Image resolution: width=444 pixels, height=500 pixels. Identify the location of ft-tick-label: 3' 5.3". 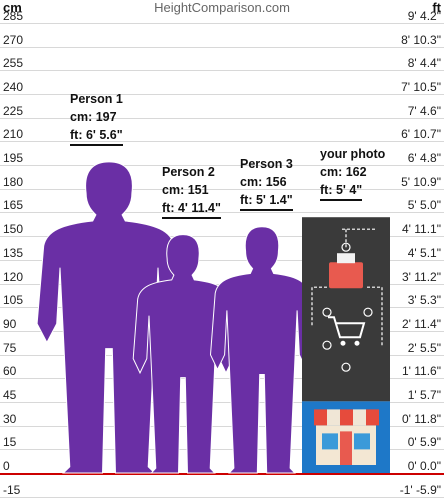
(424, 300).